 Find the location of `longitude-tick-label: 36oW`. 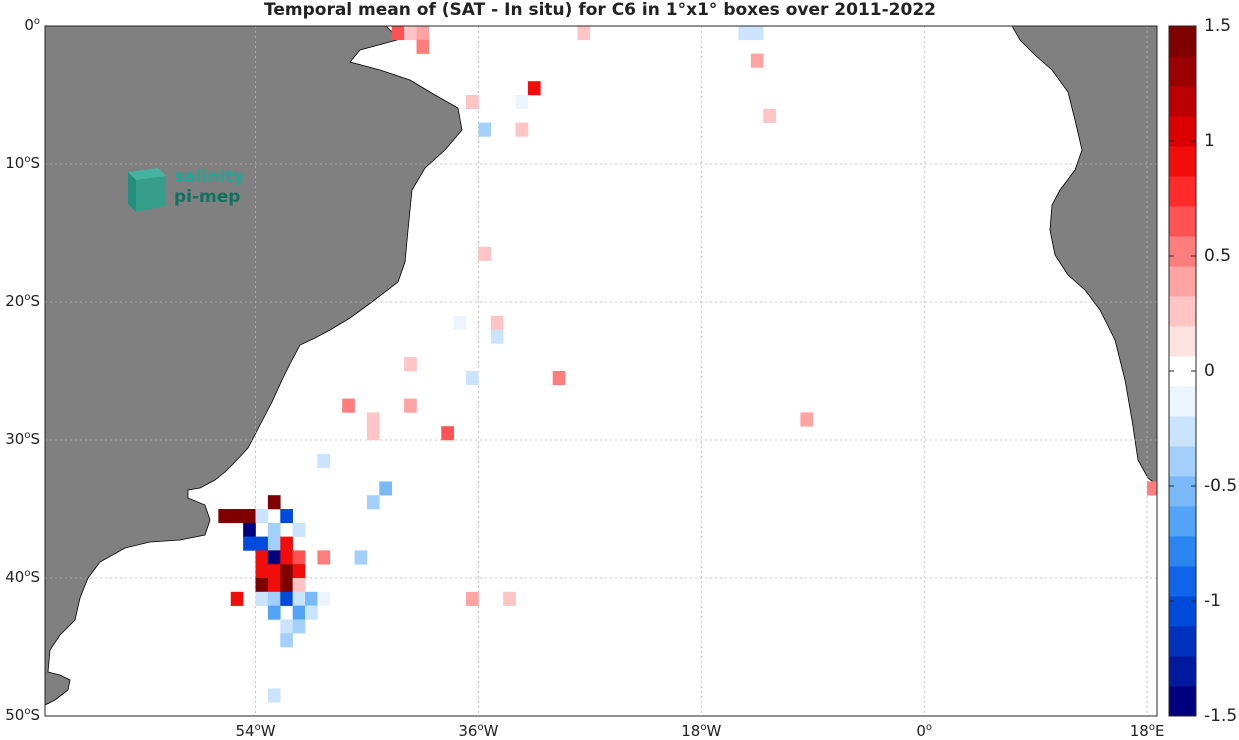

longitude-tick-label: 36oW is located at coordinates (478, 731).